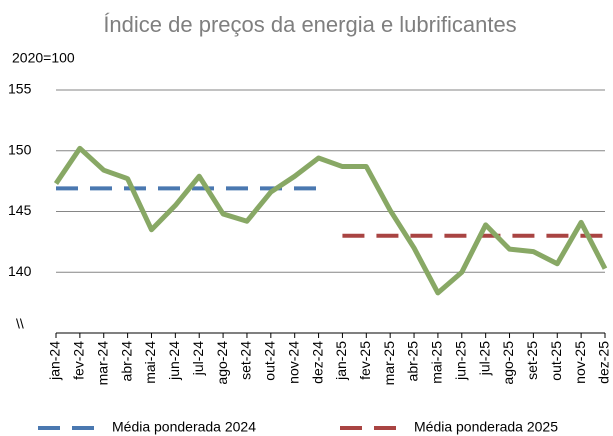 The image size is (613, 436). What do you see at coordinates (604, 362) in the screenshot?
I see `x-tick-label: dez-25` at bounding box center [604, 362].